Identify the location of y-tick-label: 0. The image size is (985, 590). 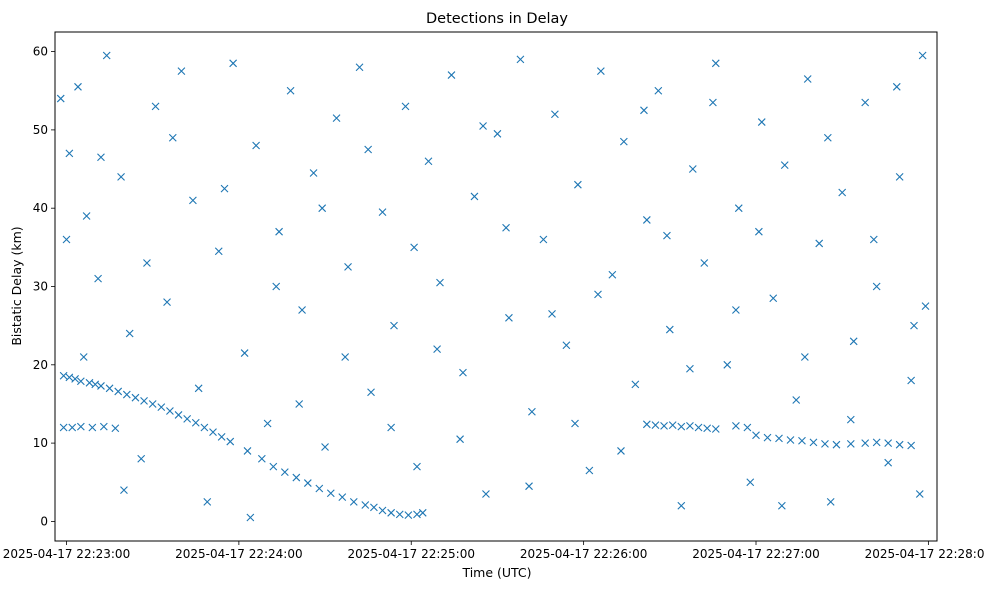
(44, 521).